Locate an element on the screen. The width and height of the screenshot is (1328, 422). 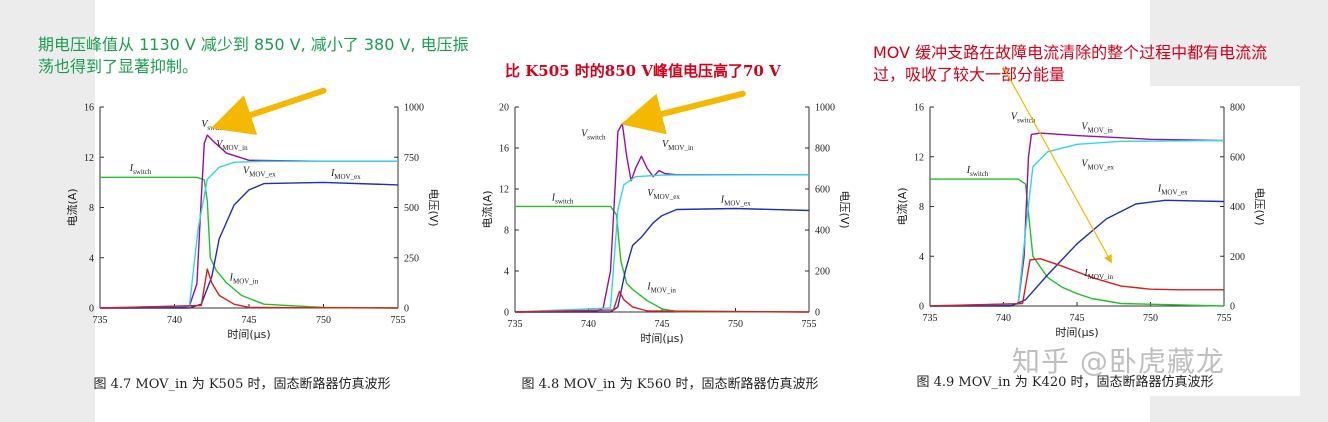
series-label: Vswitch is located at coordinates (593, 135).